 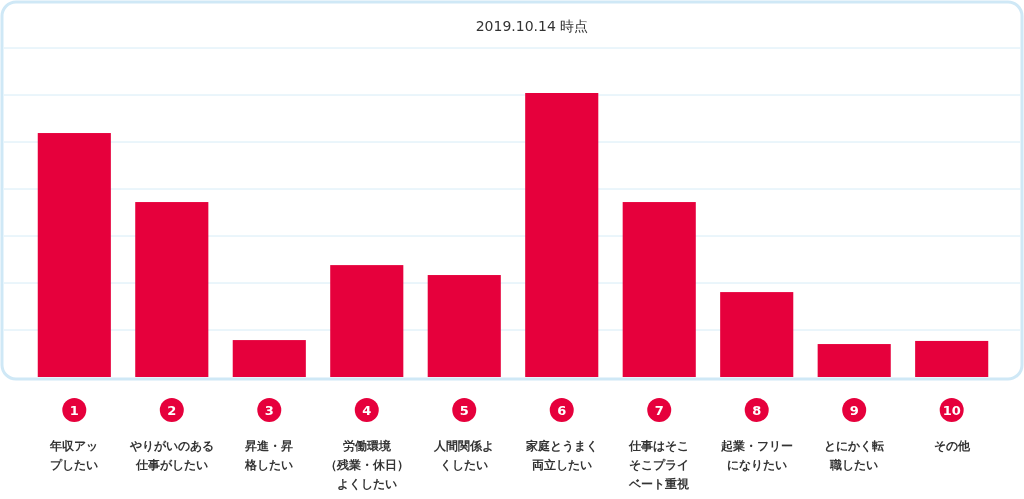 I want to click on x-tick-label: 年収アップしたい, so click(x=74, y=455).